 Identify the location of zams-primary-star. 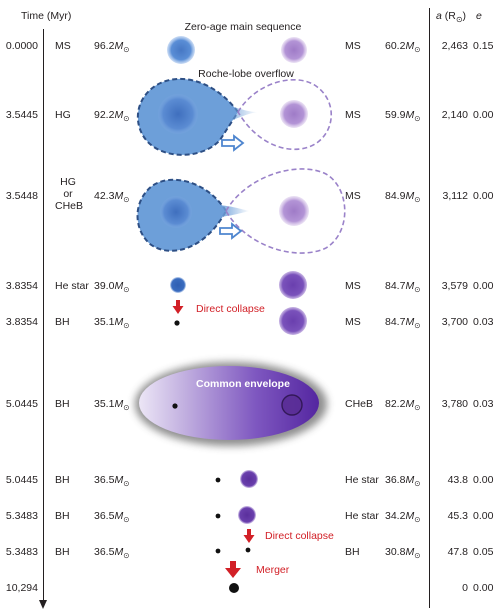
(181, 50).